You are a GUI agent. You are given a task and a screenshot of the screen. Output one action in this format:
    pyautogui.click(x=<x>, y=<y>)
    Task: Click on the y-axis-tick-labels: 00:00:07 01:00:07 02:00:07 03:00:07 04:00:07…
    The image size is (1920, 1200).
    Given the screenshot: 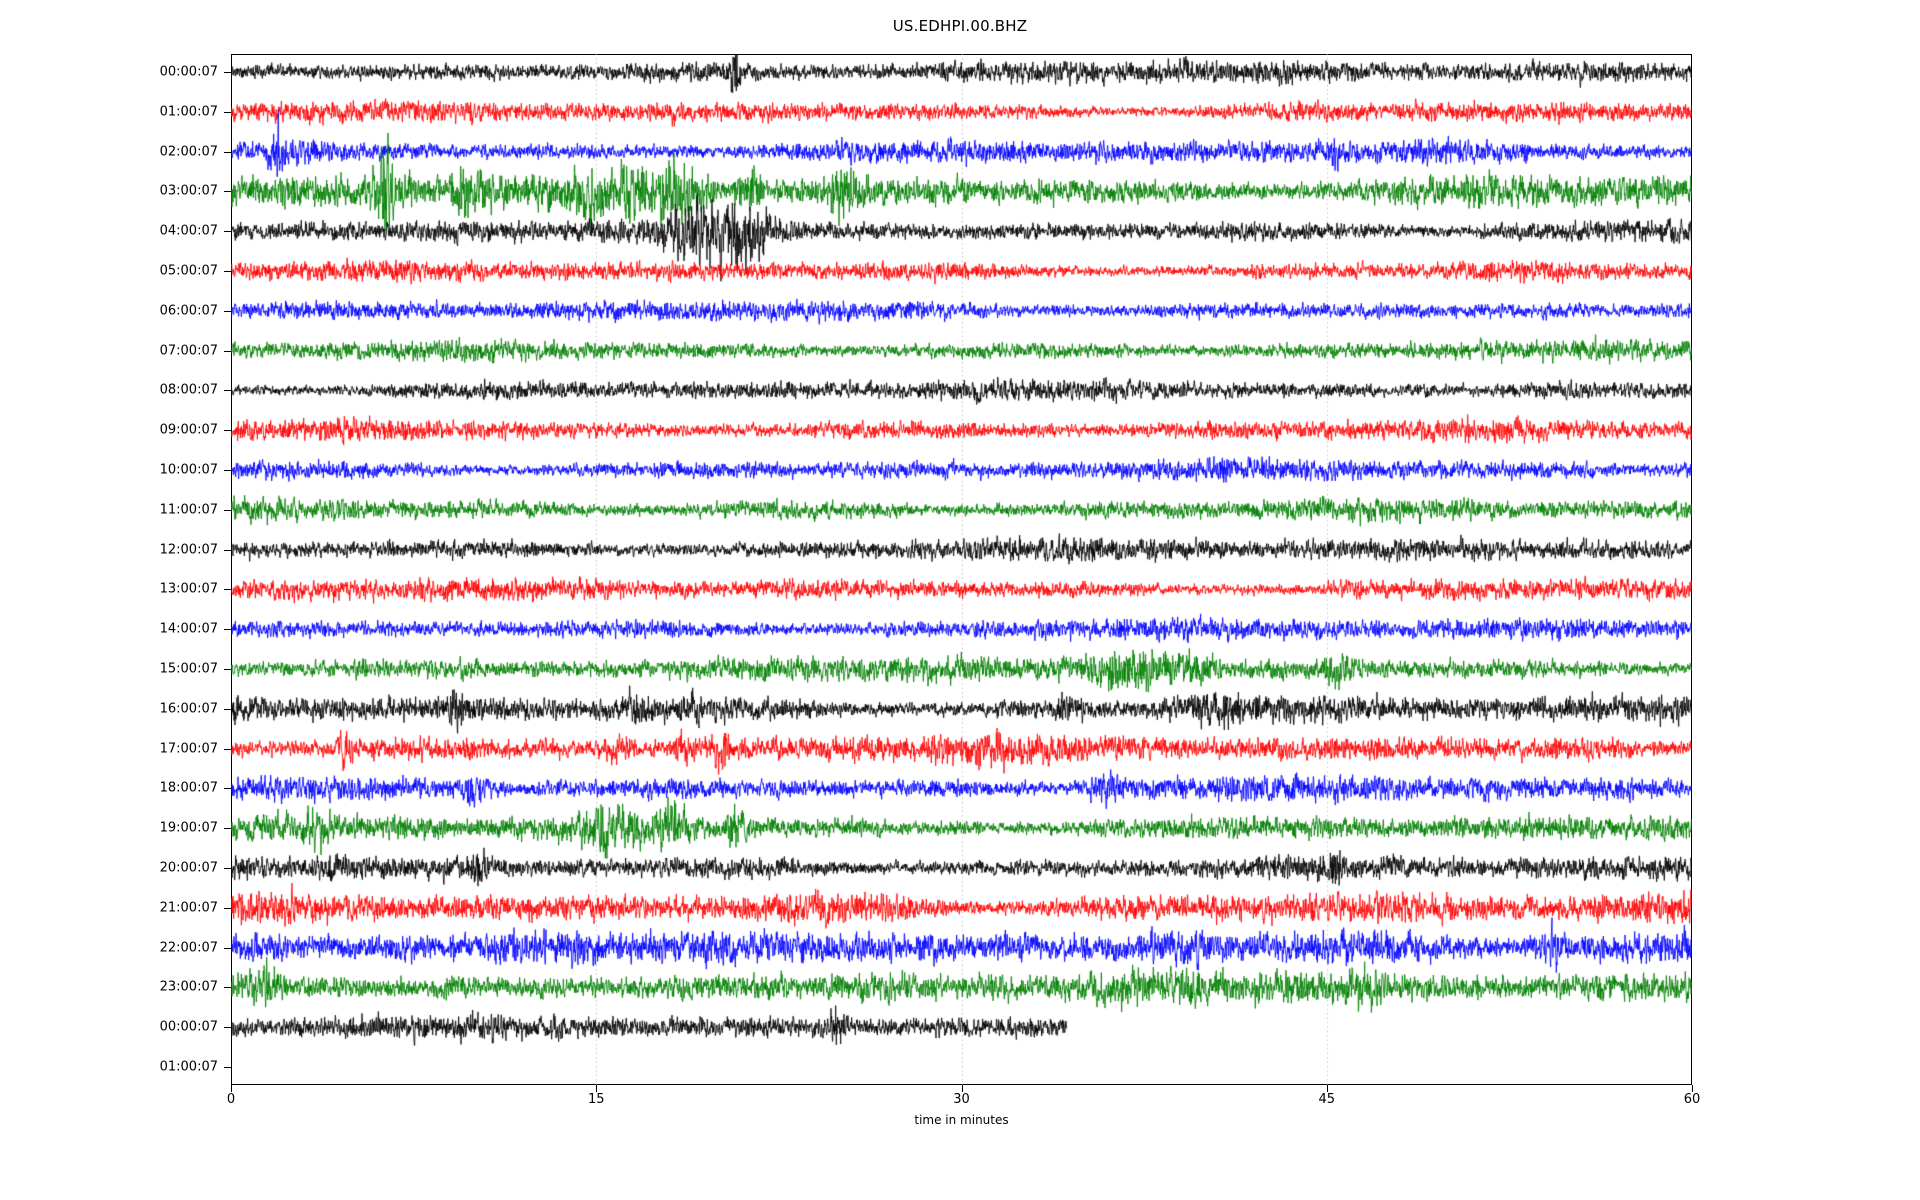 What is the action you would take?
    pyautogui.click(x=115, y=600)
    